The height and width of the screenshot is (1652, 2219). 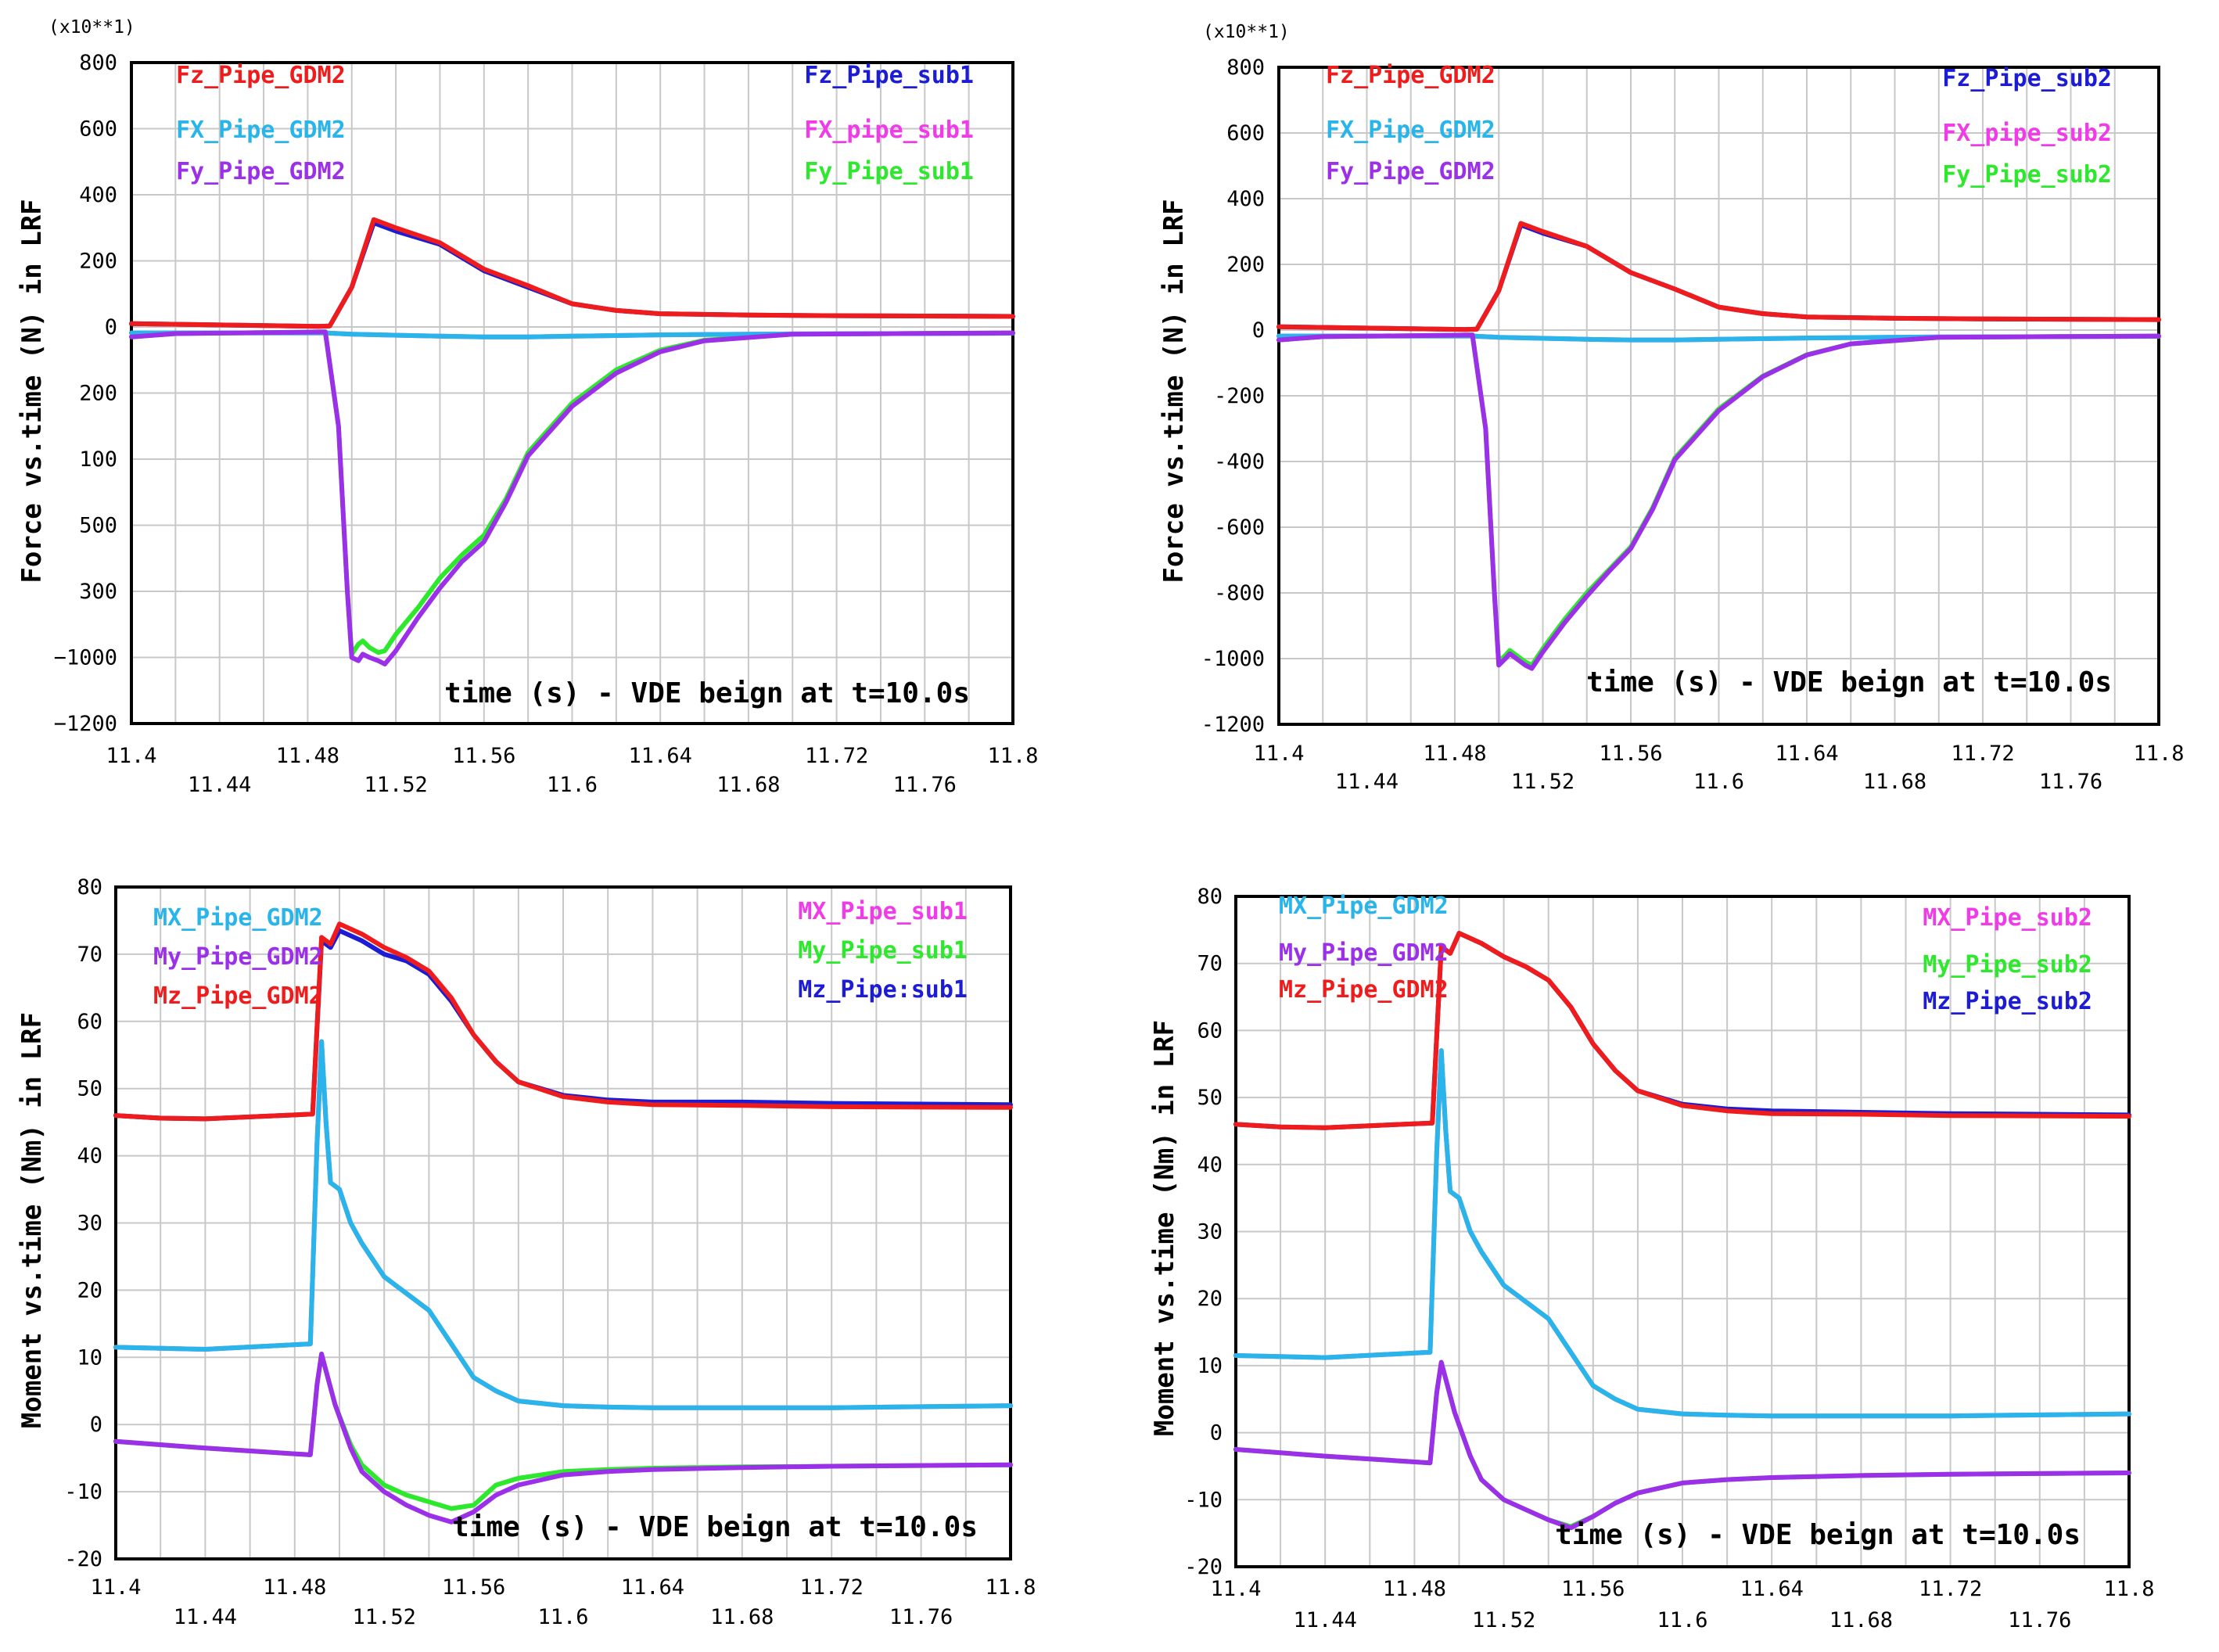 I want to click on legend-entry: My_Pipe_sub1, so click(x=883, y=950).